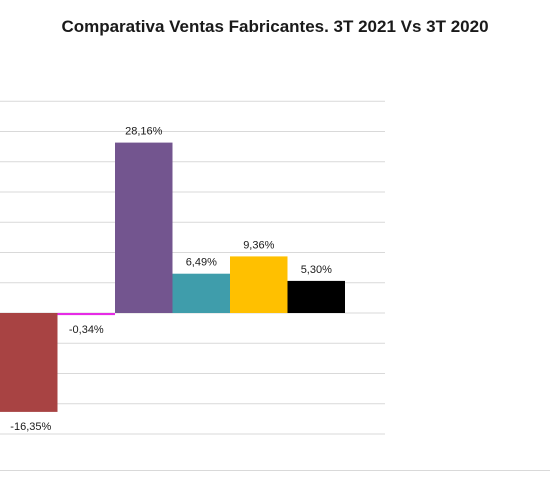  I want to click on data-label: -0,34%, so click(86, 330).